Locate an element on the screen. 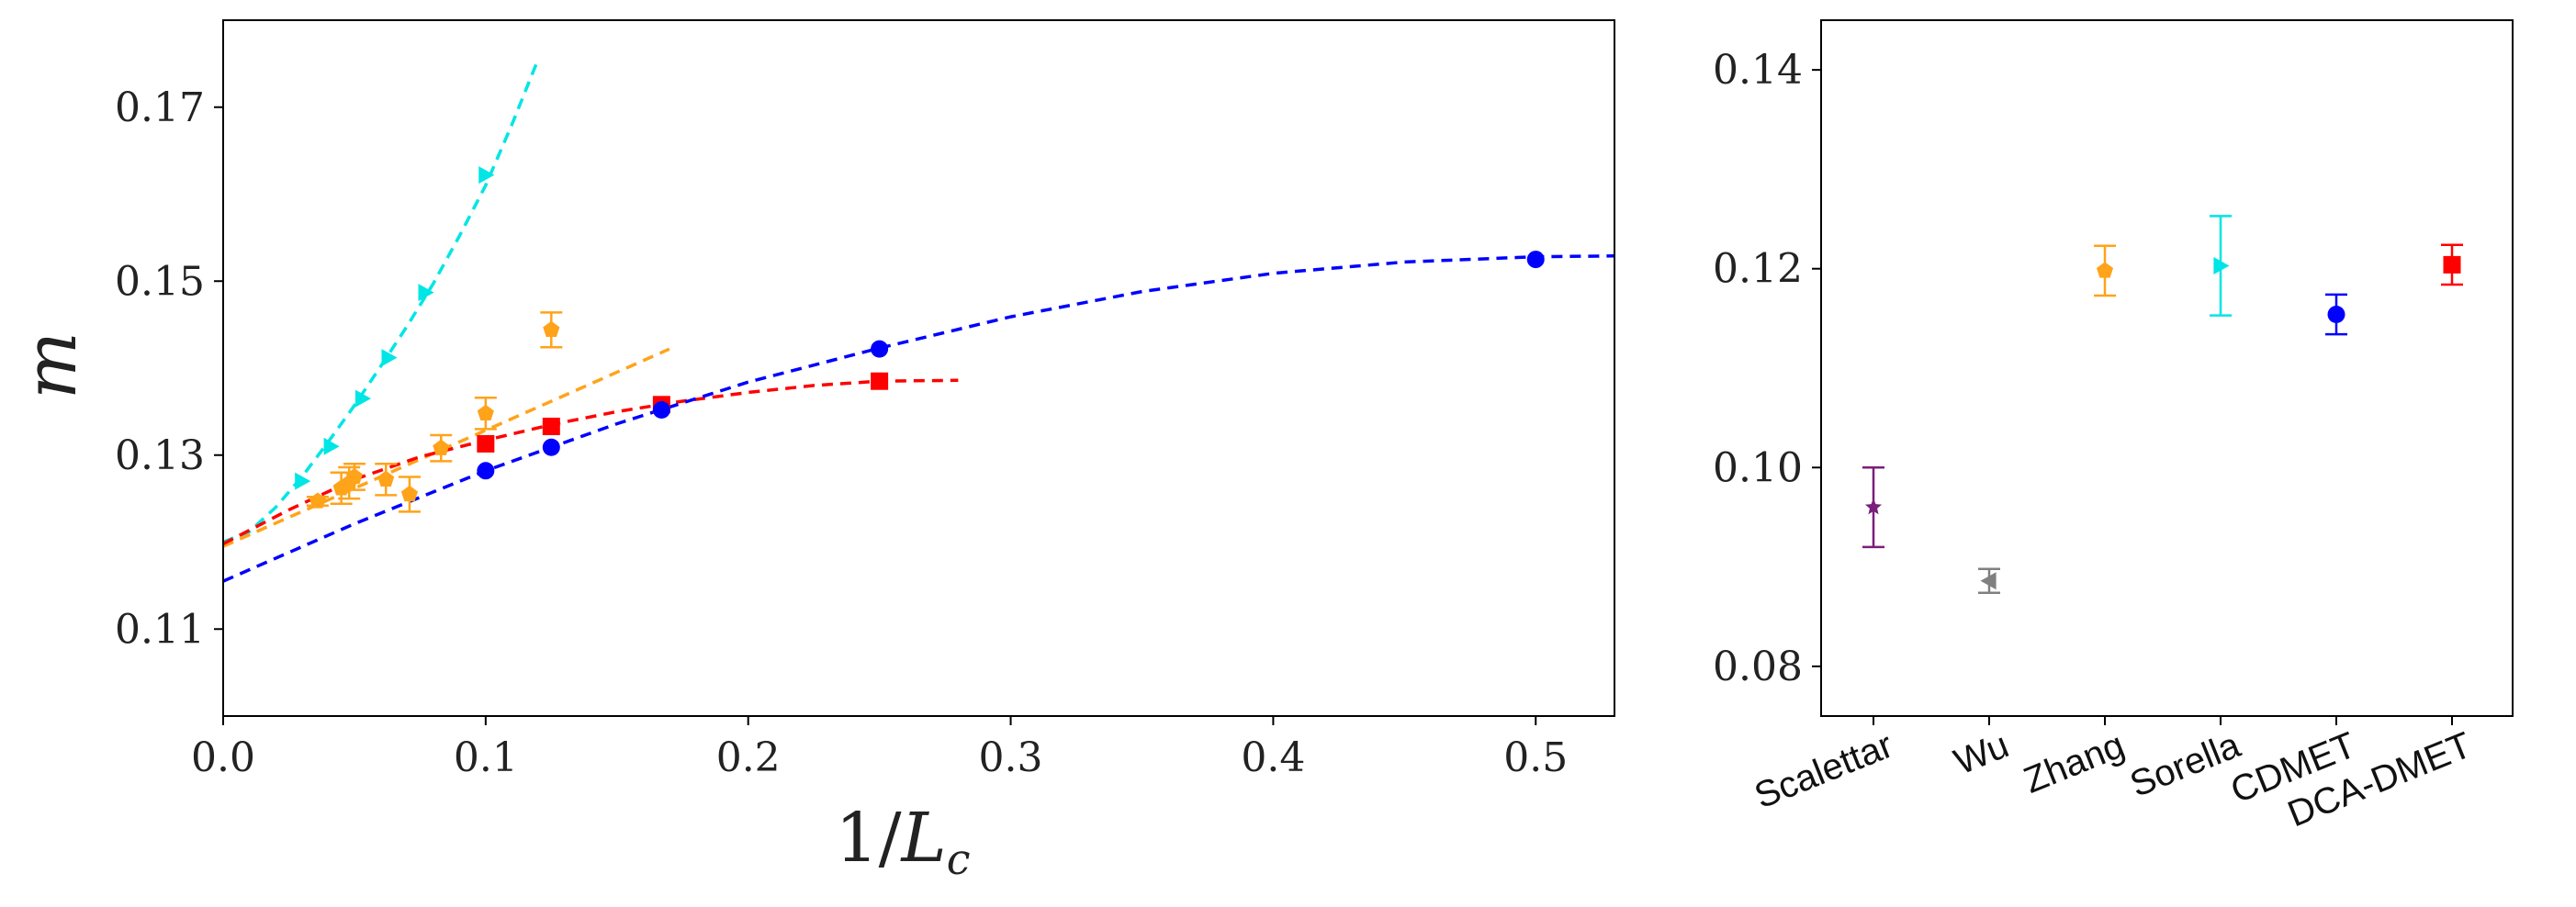  left-y-ticks: 0.11 0.13 0.15 0.17 is located at coordinates (169, 368).